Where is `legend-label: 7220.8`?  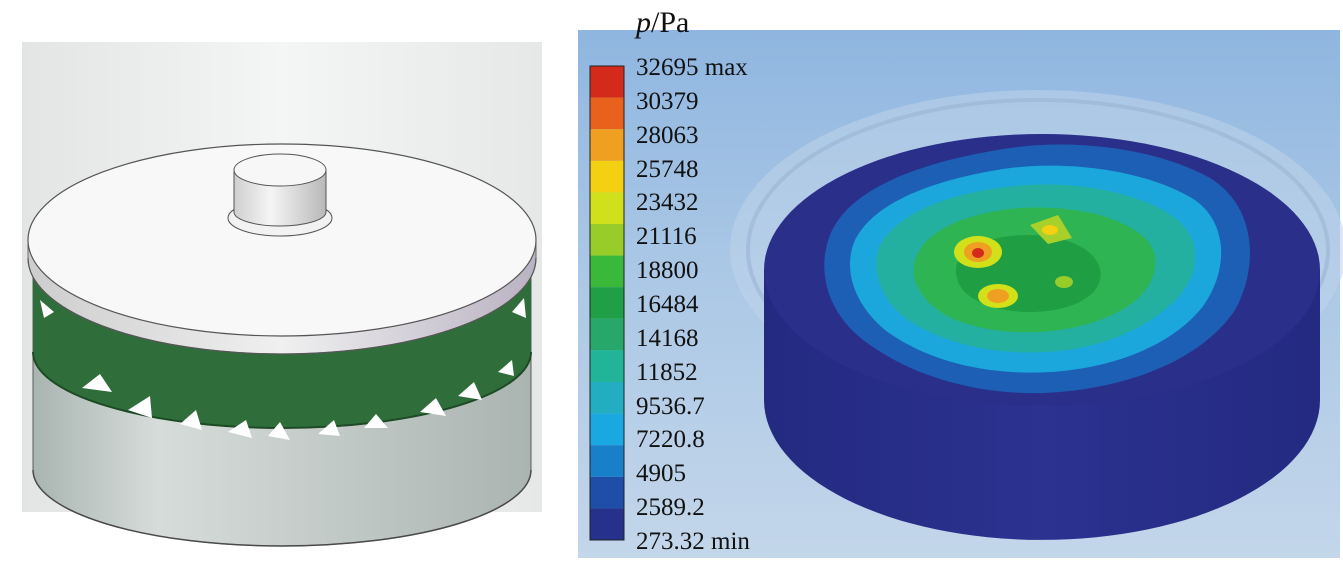 legend-label: 7220.8 is located at coordinates (670, 440).